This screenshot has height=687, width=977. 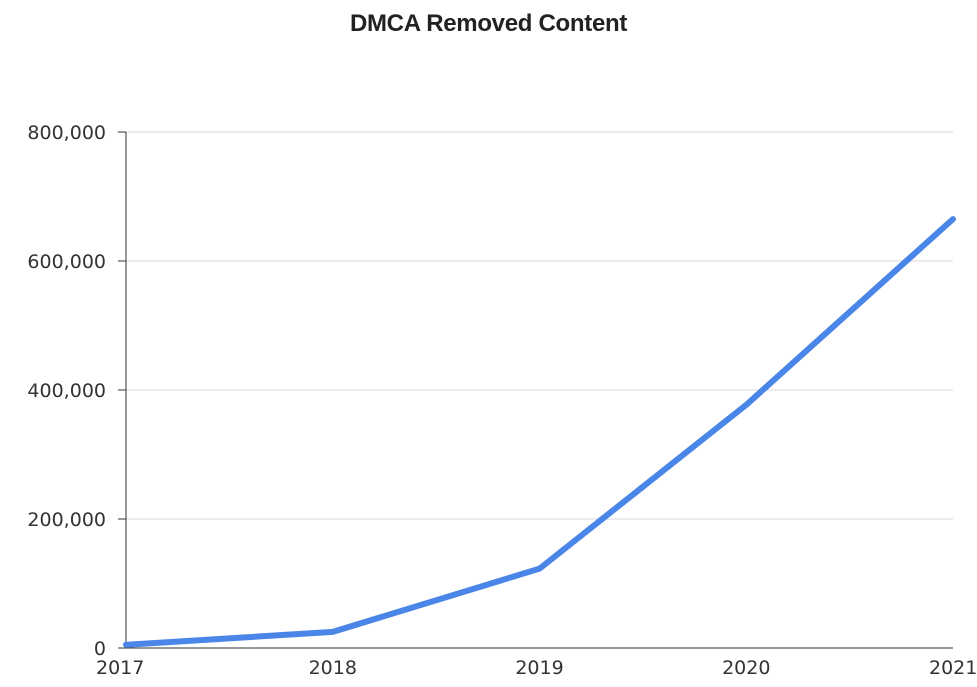 I want to click on x-tick-label: 2019, so click(x=539, y=668).